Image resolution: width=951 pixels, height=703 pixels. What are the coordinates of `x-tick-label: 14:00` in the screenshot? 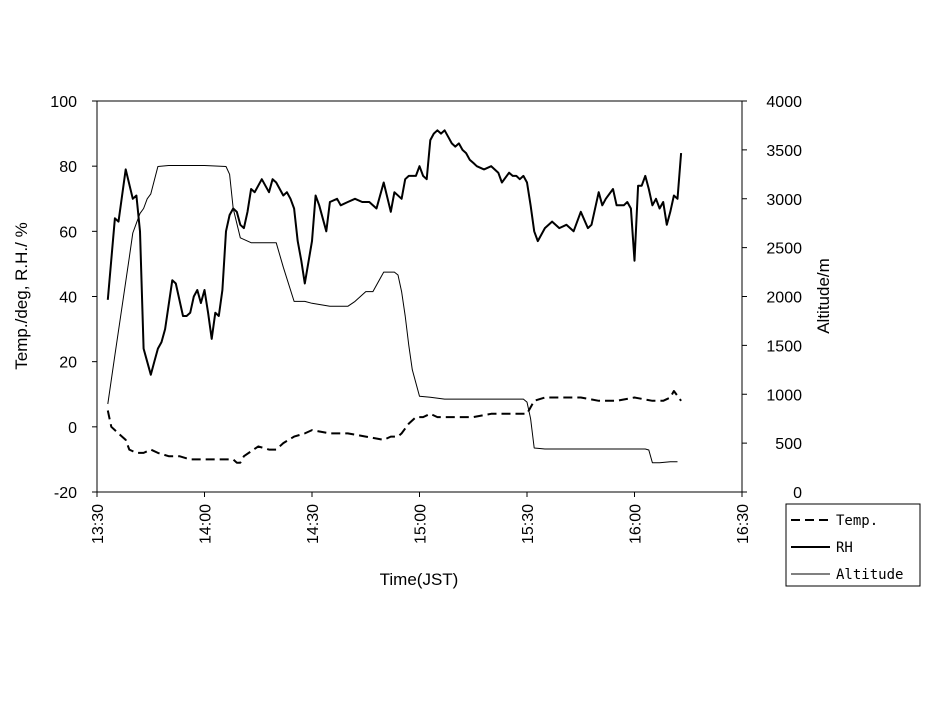 It's located at (206, 524).